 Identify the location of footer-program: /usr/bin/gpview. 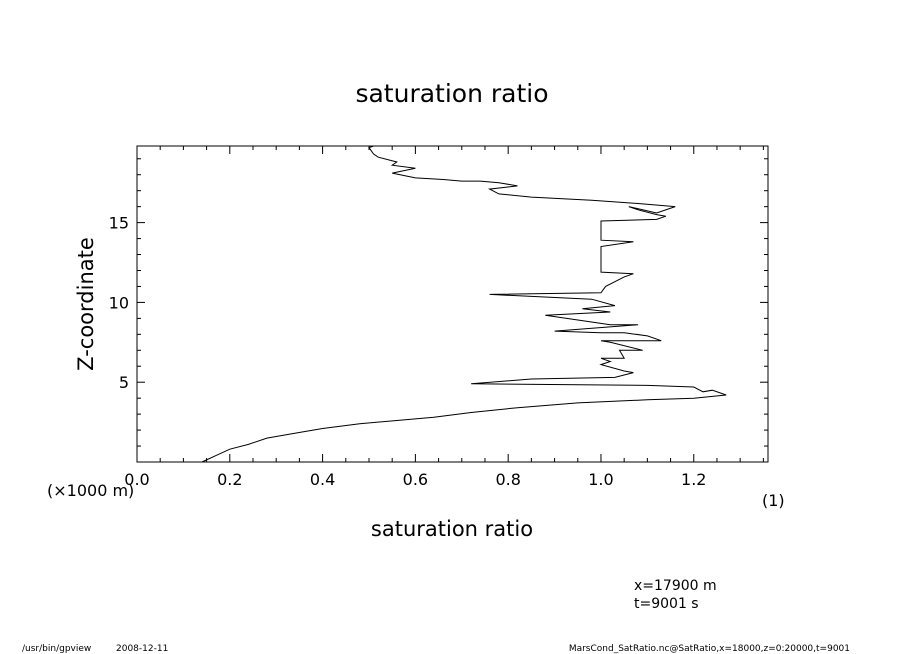
(56, 649).